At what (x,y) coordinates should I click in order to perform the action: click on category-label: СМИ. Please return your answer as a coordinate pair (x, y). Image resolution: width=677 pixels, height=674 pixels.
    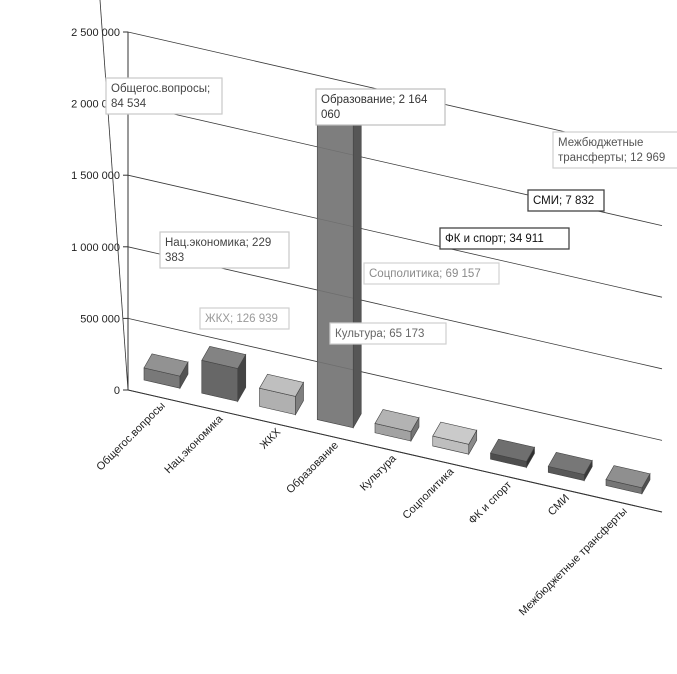
    Looking at the image, I should click on (559, 505).